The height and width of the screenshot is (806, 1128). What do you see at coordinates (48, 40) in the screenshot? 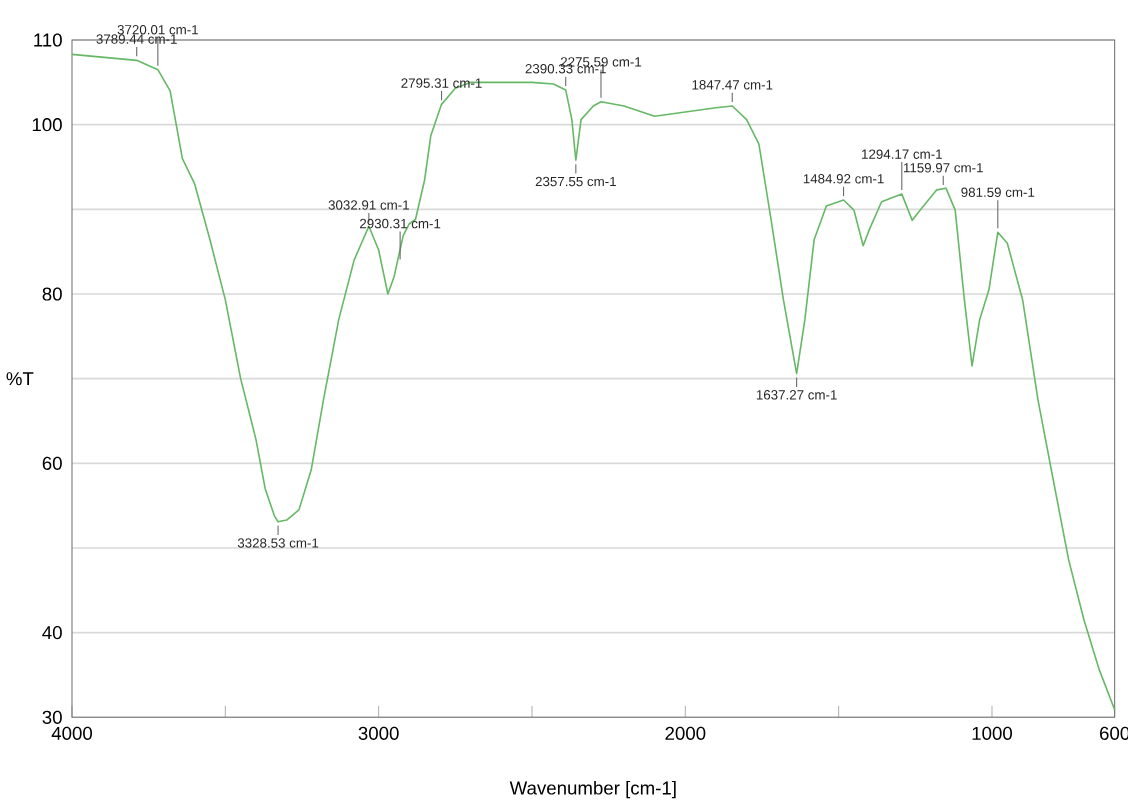
I see `y-tick-label: 110` at bounding box center [48, 40].